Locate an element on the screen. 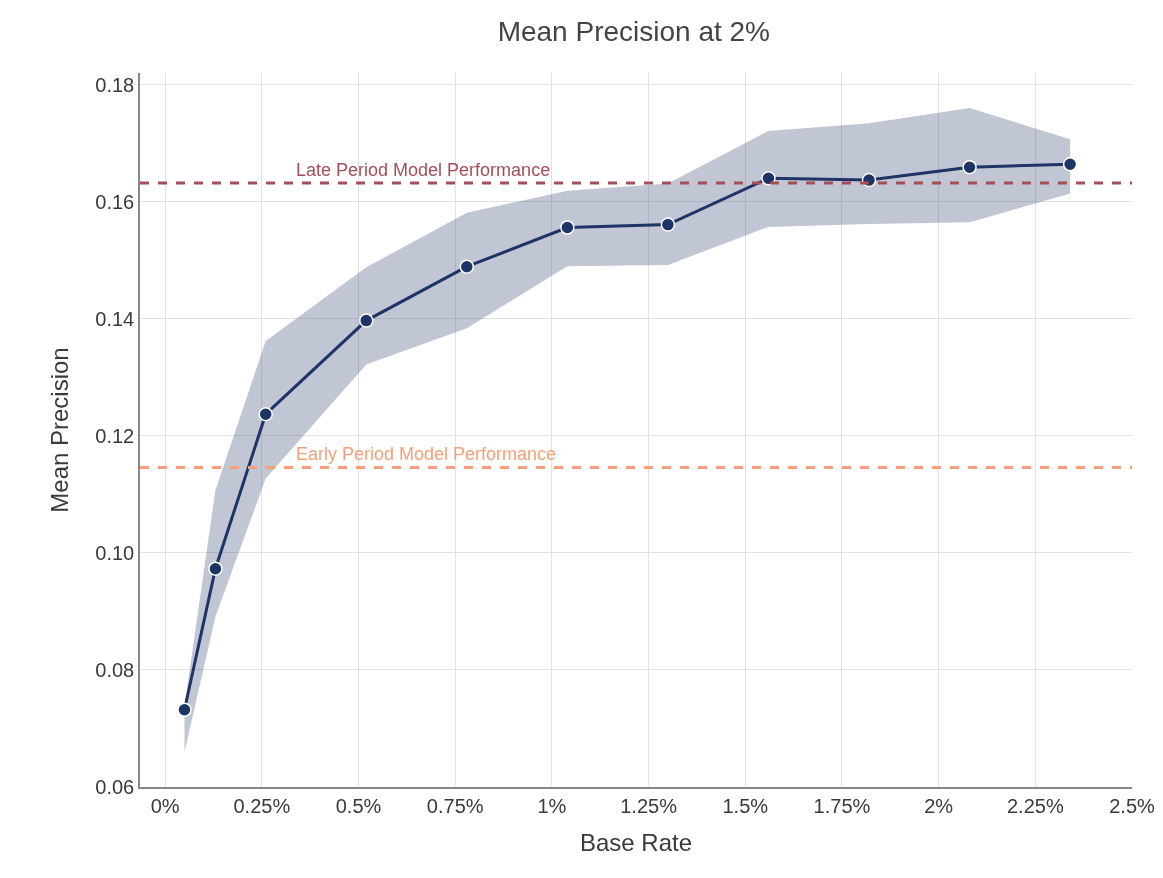 This screenshot has height=878, width=1163. x-tick-label: 0% is located at coordinates (165, 805).